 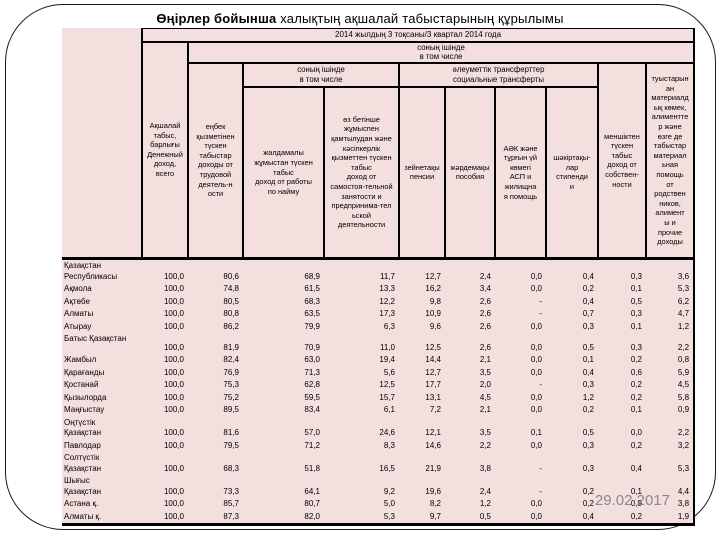 What do you see at coordinates (433, 360) in the screenshot?
I see `value-cell: 14,4` at bounding box center [433, 360].